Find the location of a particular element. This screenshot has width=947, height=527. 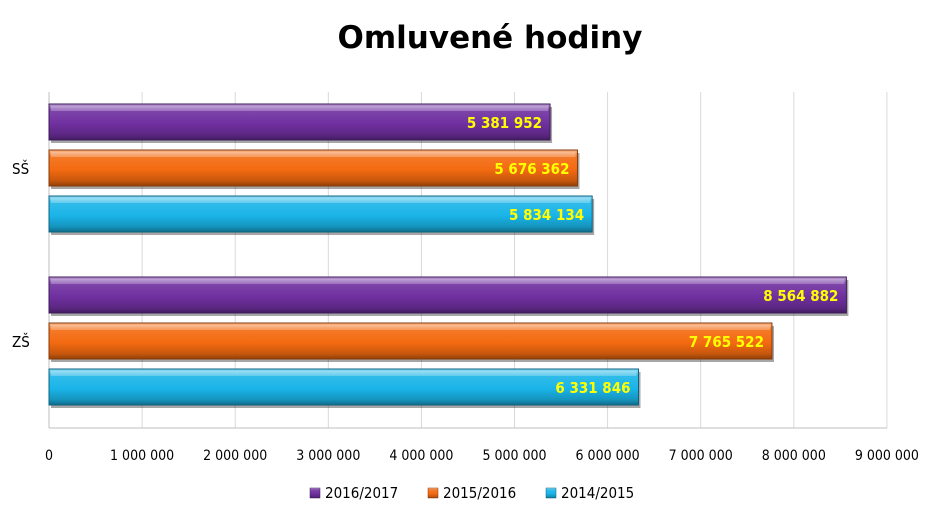

x-tick-label: 7 000 000 is located at coordinates (701, 456).